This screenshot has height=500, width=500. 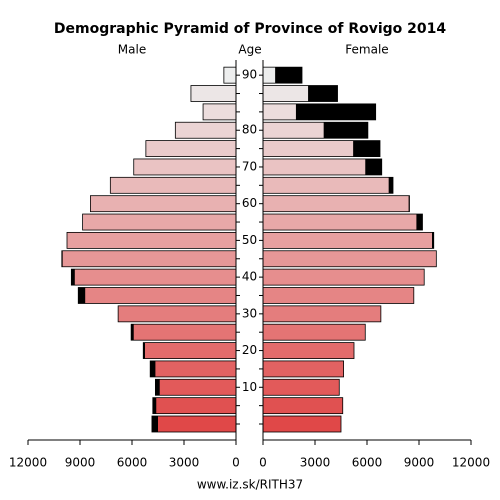 I want to click on age-label: 50, so click(x=249, y=240).